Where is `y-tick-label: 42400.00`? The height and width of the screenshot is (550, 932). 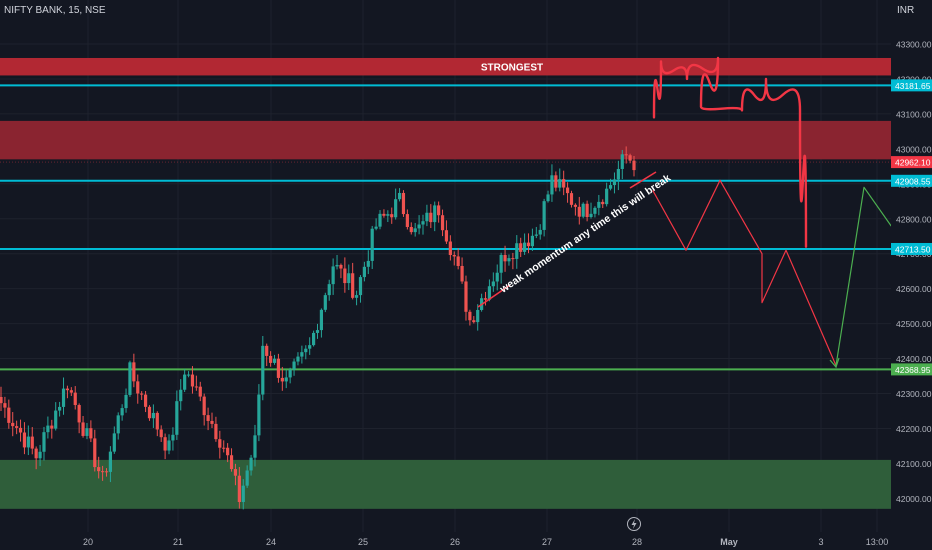 y-tick-label: 42400.00 is located at coordinates (914, 359).